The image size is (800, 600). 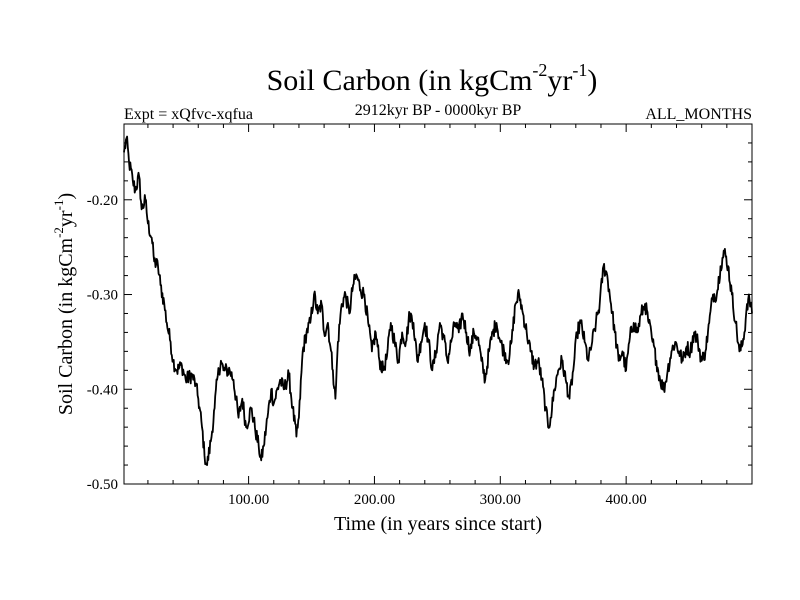 I want to click on x-tick-label: 300.00, so click(x=500, y=500).